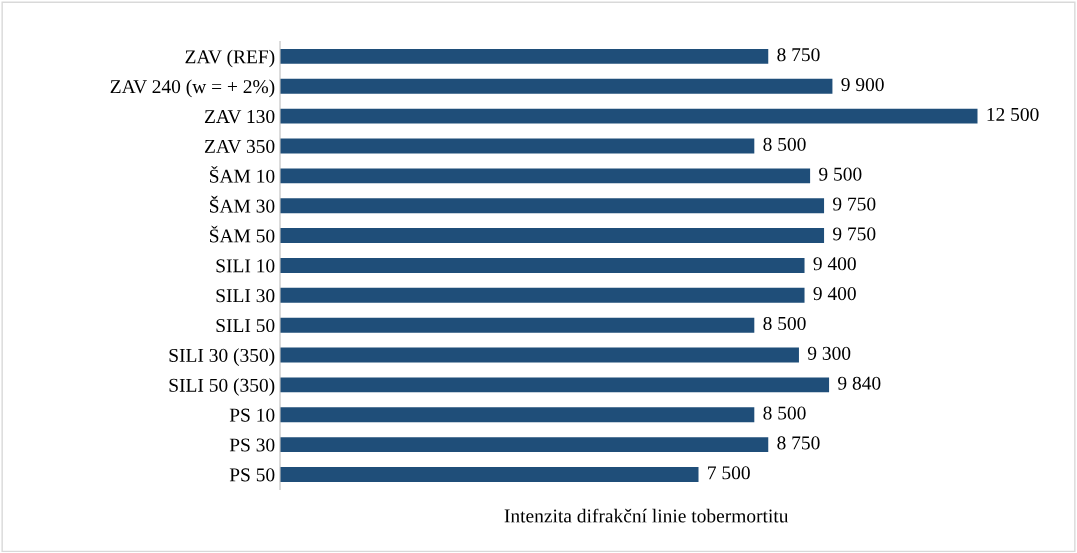 This screenshot has height=553, width=1077. I want to click on data-label: 12 500, so click(1013, 114).